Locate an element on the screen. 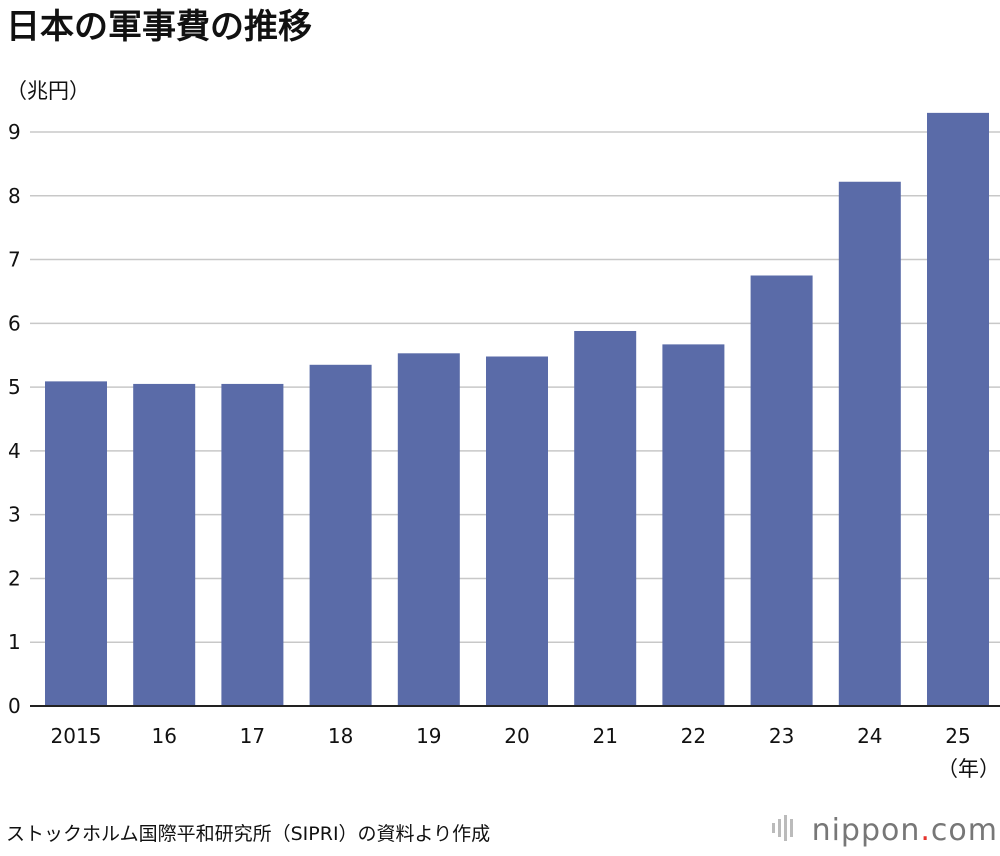 This screenshot has width=1000, height=856. y-tick-label: 7 is located at coordinates (14, 260).